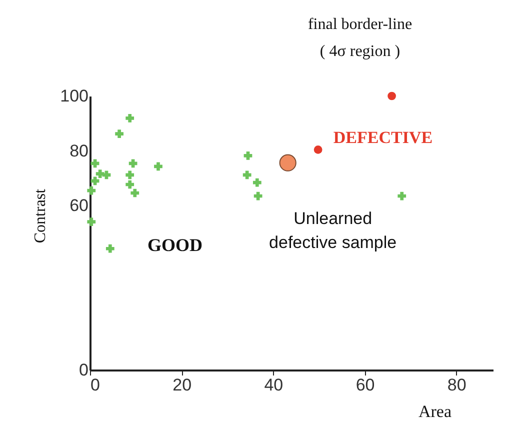 The height and width of the screenshot is (428, 511). What do you see at coordinates (333, 230) in the screenshot?
I see `annotation: Unlearned defective sample` at bounding box center [333, 230].